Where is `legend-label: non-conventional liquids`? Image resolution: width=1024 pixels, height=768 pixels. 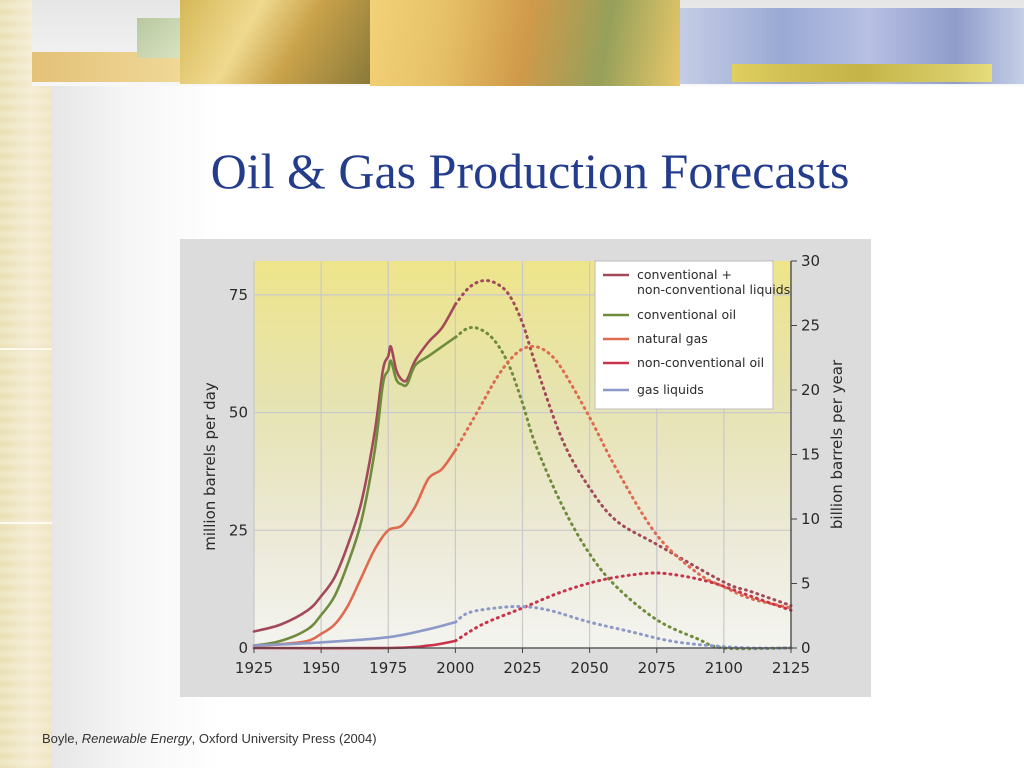
legend-label: non-conventional liquids is located at coordinates (713, 289).